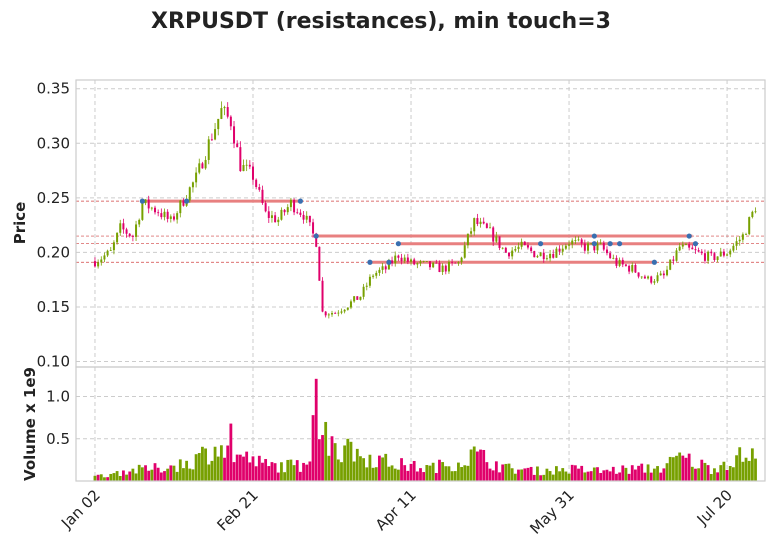 This screenshot has height=552, width=775. Describe the element at coordinates (53, 307) in the screenshot. I see `price-tick-label: 0.15` at that location.